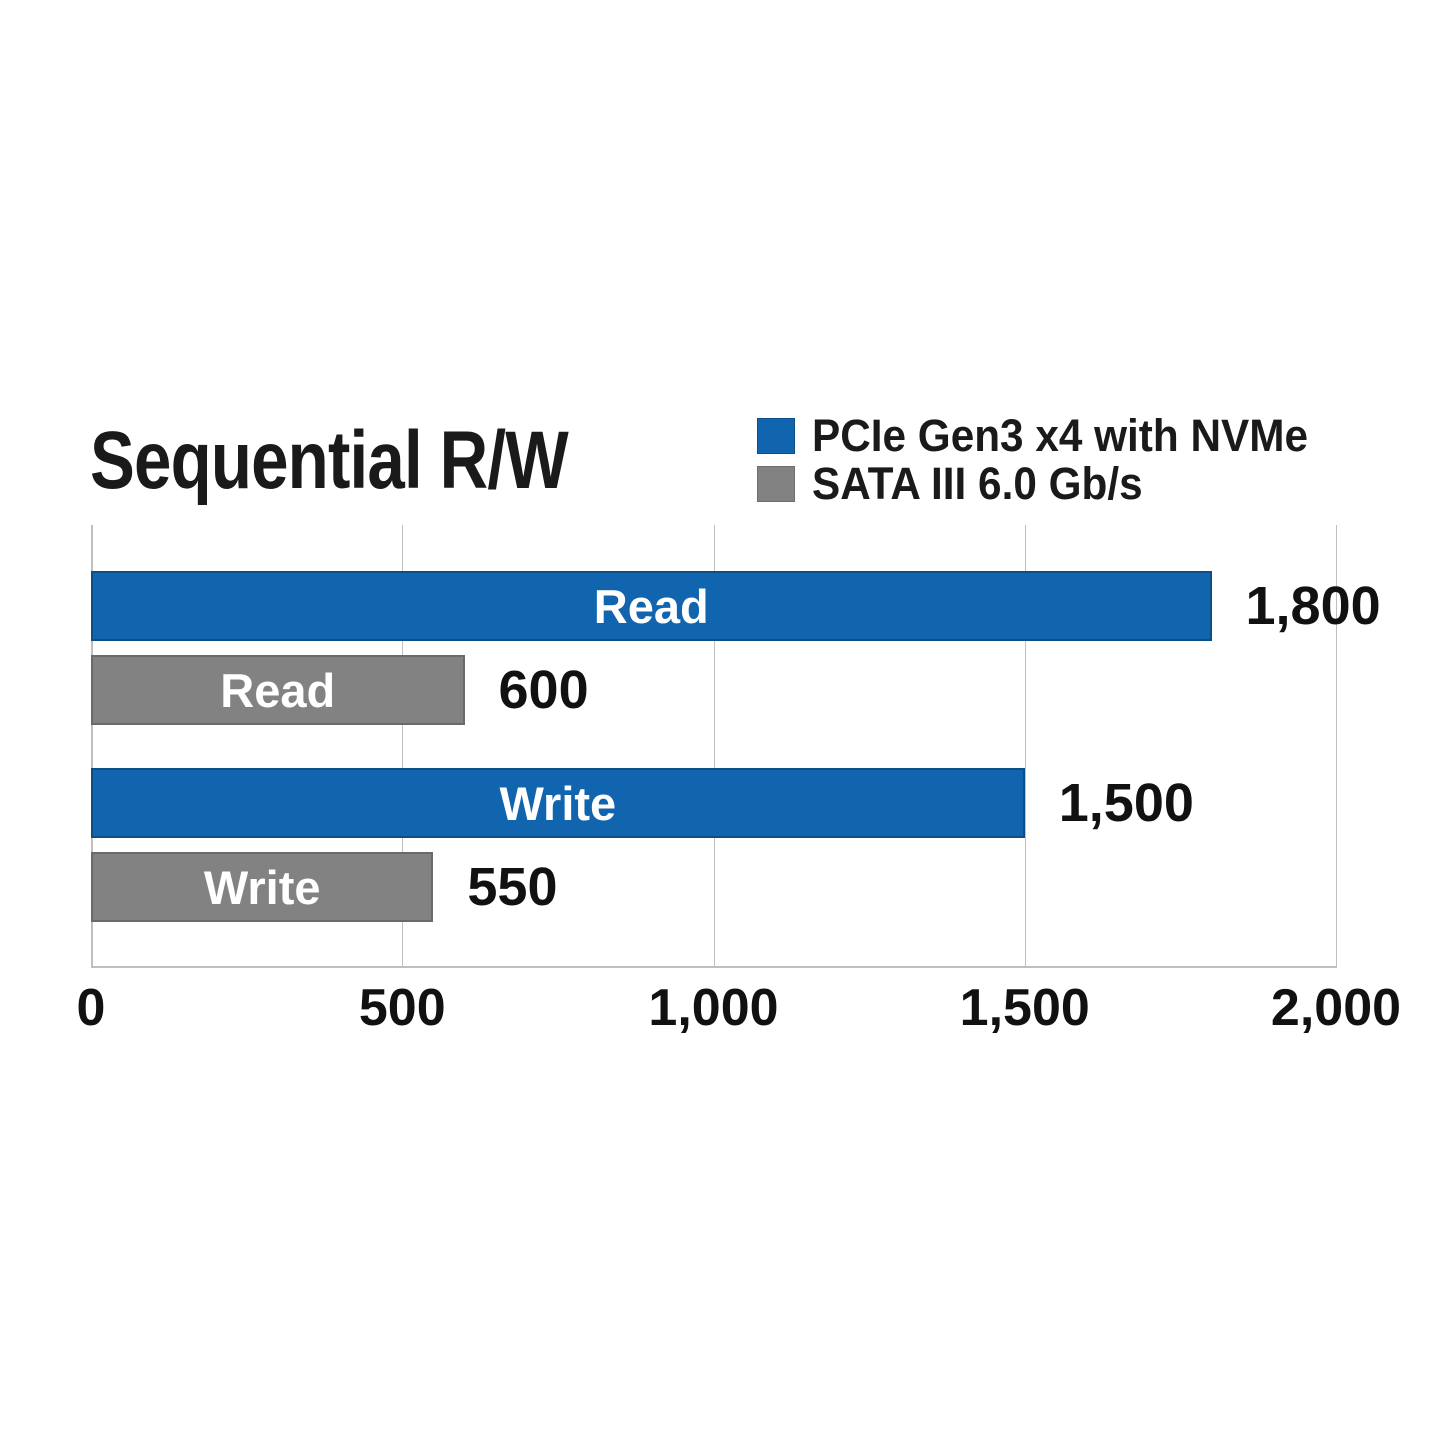 The image size is (1445, 1445). Describe the element at coordinates (977, 483) in the screenshot. I see `legend-label-sata: SATA III 6.0 Gb/s` at that location.